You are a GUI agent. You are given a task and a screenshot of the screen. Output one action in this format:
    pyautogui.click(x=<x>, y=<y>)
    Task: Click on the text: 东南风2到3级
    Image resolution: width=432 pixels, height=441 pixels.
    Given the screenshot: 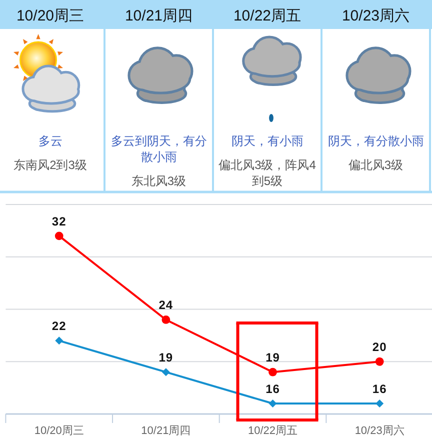 What is the action you would take?
    pyautogui.click(x=50, y=165)
    